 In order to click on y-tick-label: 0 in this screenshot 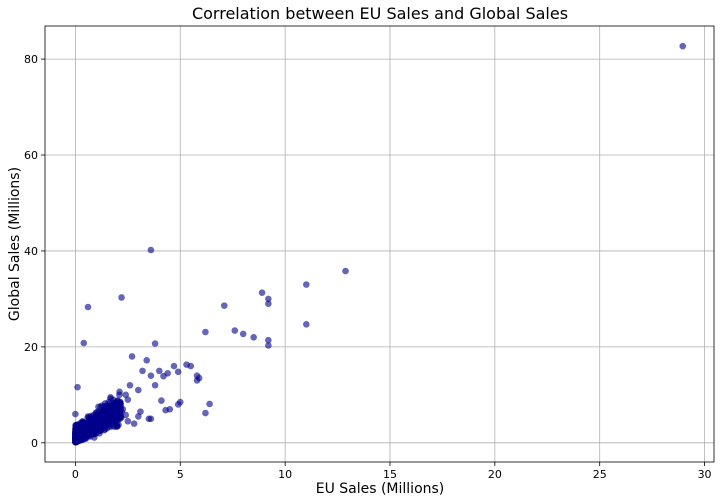, I will do `click(34, 443)`.